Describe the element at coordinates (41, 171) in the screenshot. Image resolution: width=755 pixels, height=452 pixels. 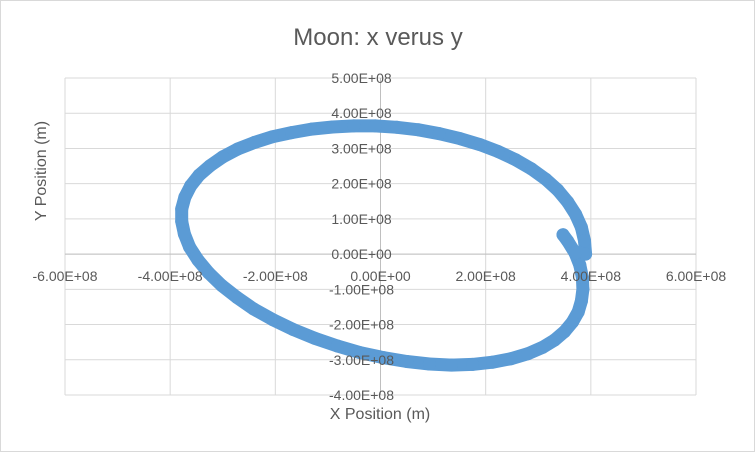
I see `y-axis-title: Y Position (m)` at that location.